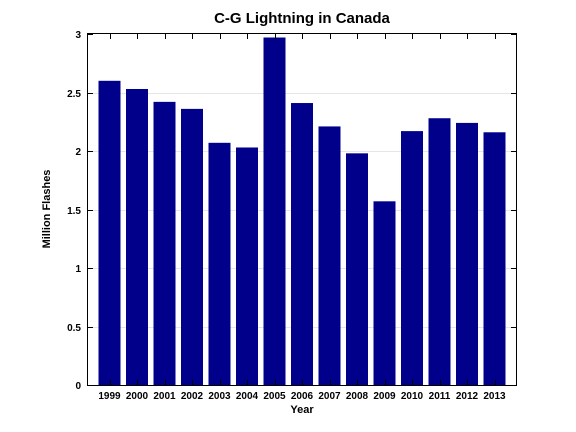 The image size is (576, 432). Describe the element at coordinates (78, 386) in the screenshot. I see `y-tick-label: 0` at that location.